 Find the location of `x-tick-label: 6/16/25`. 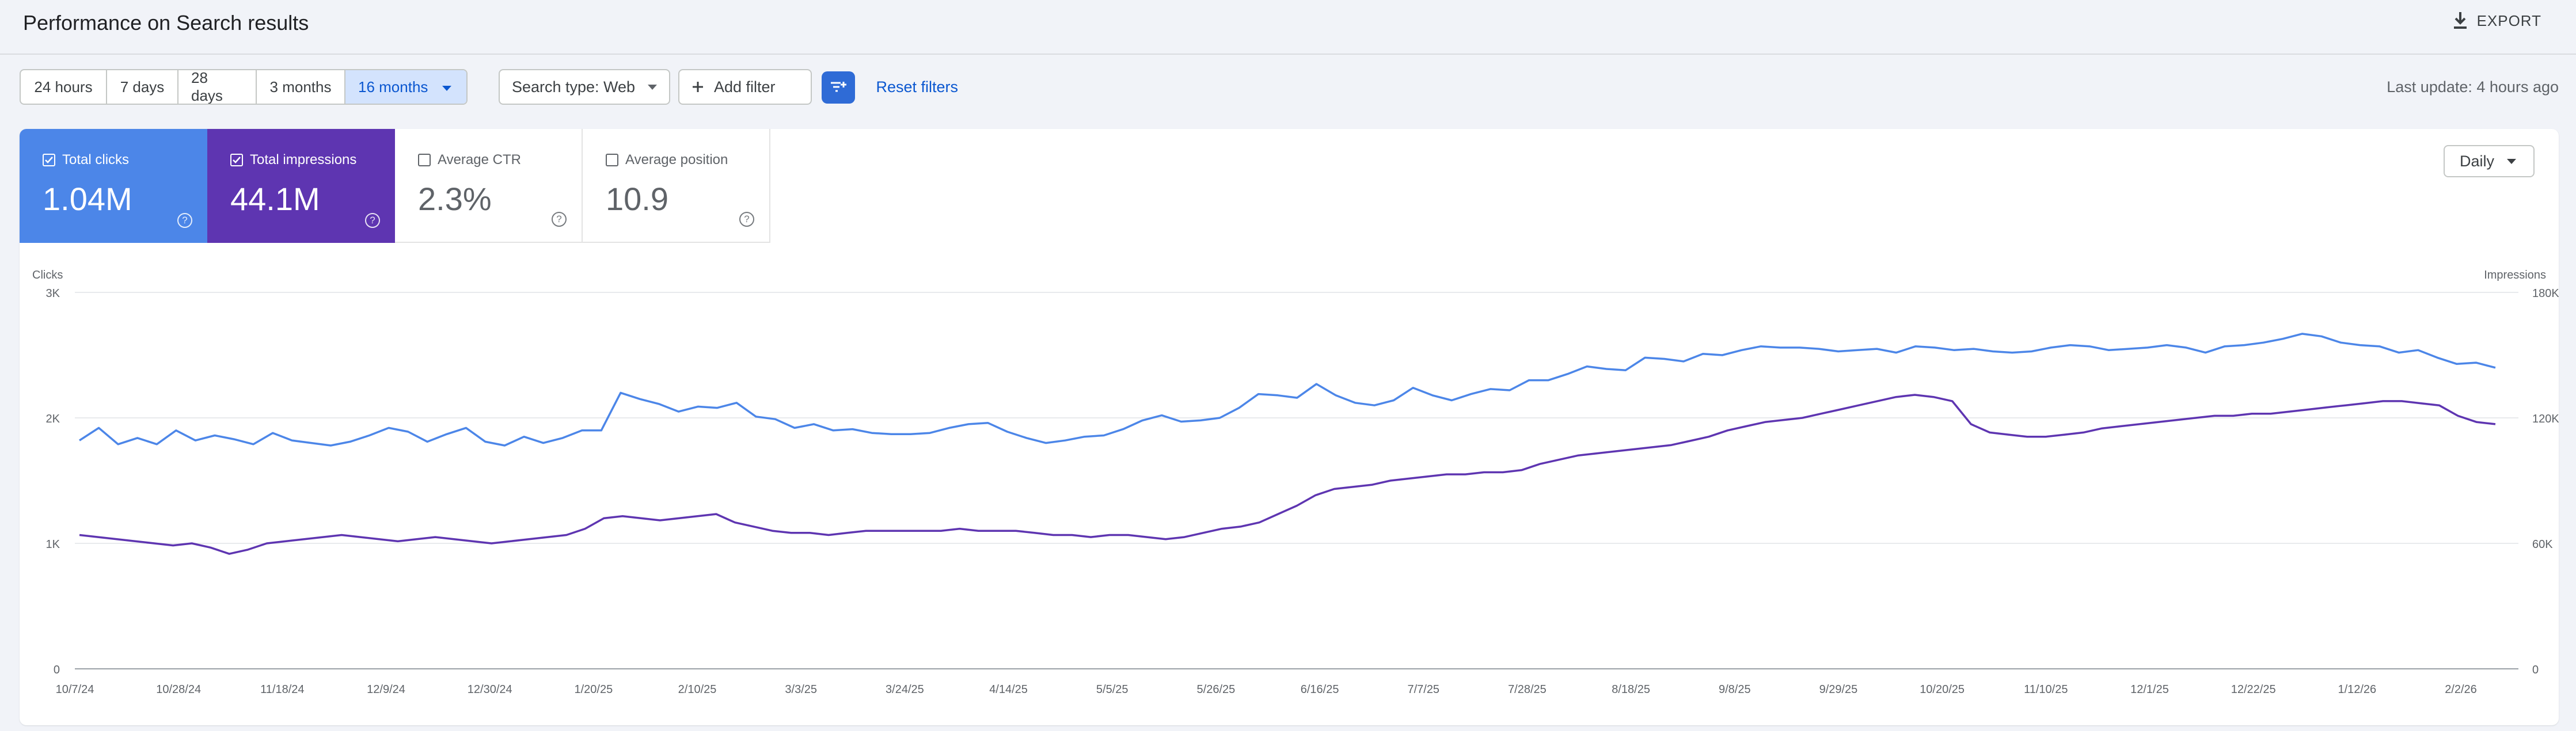

x-tick-label: 6/16/25 is located at coordinates (1320, 689).